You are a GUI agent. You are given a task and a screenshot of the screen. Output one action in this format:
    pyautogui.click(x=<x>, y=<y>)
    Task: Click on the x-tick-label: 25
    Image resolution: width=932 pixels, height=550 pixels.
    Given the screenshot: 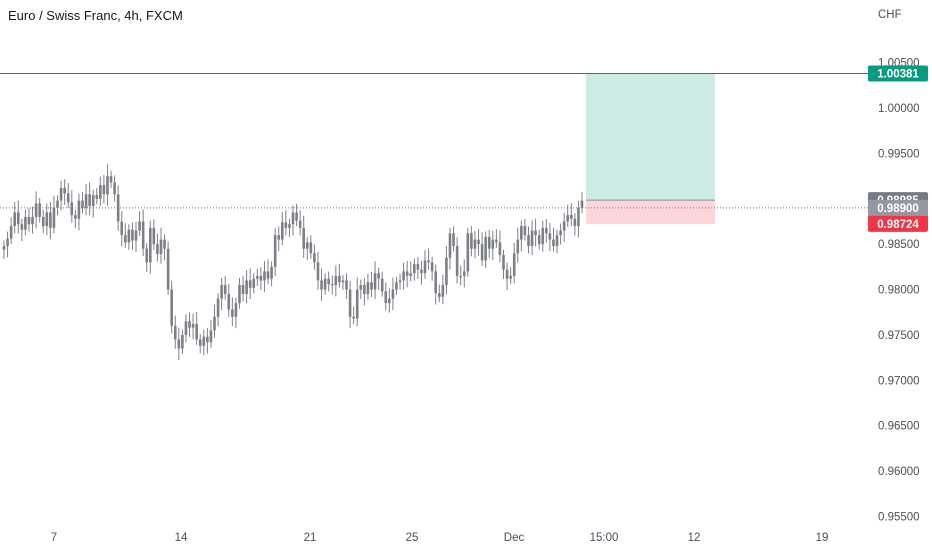 What is the action you would take?
    pyautogui.click(x=412, y=538)
    